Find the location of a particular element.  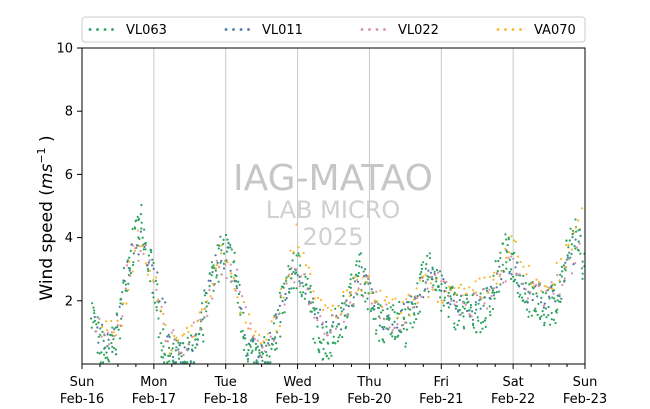

watermark: IAG-MATAO LAB MICRO 2025 is located at coordinates (333, 204).